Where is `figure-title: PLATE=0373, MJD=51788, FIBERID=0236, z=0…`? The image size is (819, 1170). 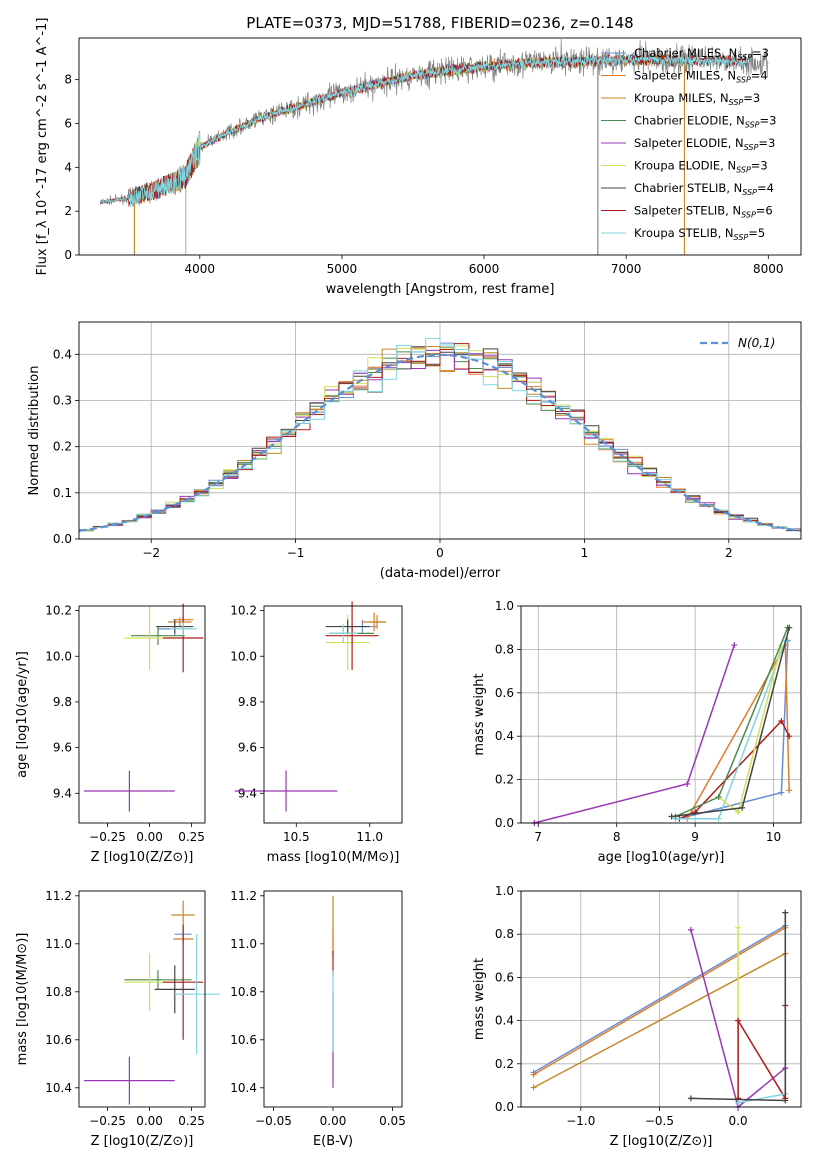
figure-title: PLATE=0373, MJD=51788, FIBERID=0236, z=0… is located at coordinates (439, 23).